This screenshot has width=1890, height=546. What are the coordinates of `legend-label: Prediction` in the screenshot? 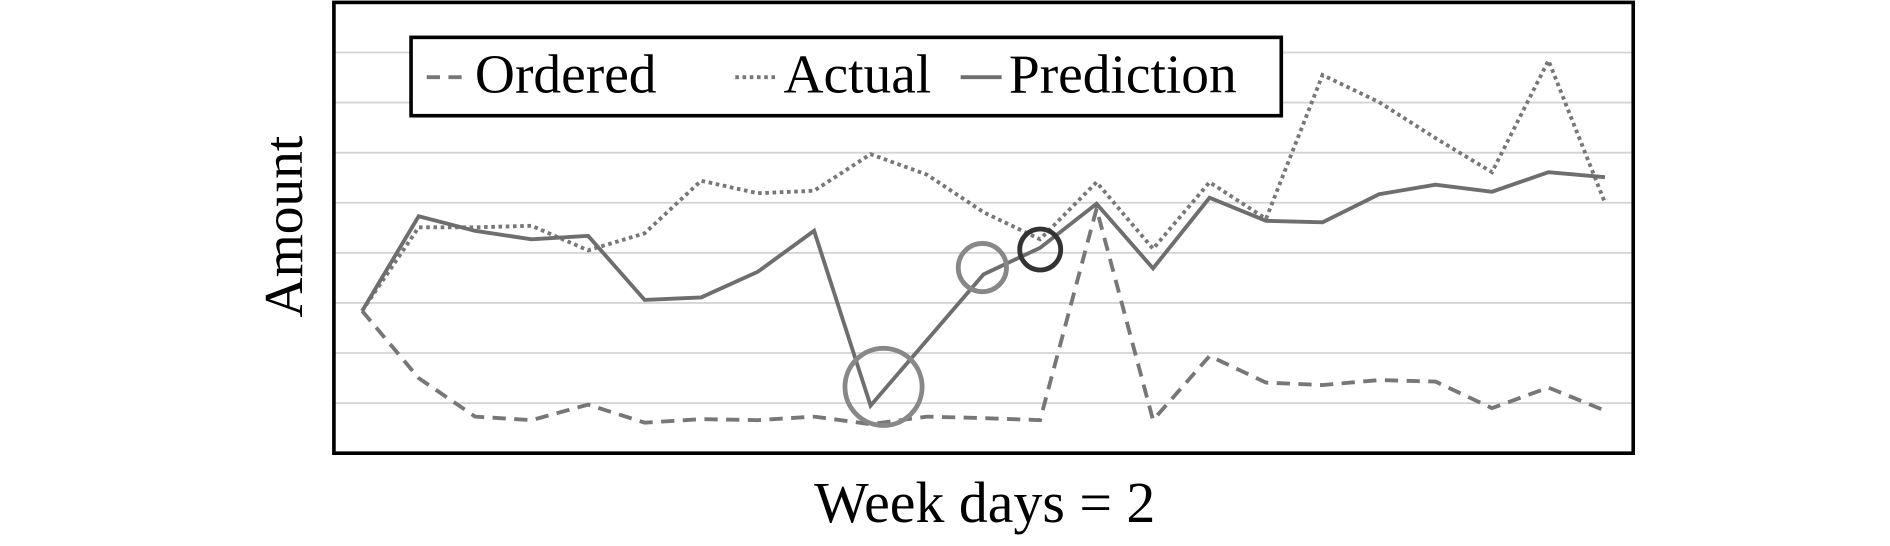 It's located at (1123, 73).